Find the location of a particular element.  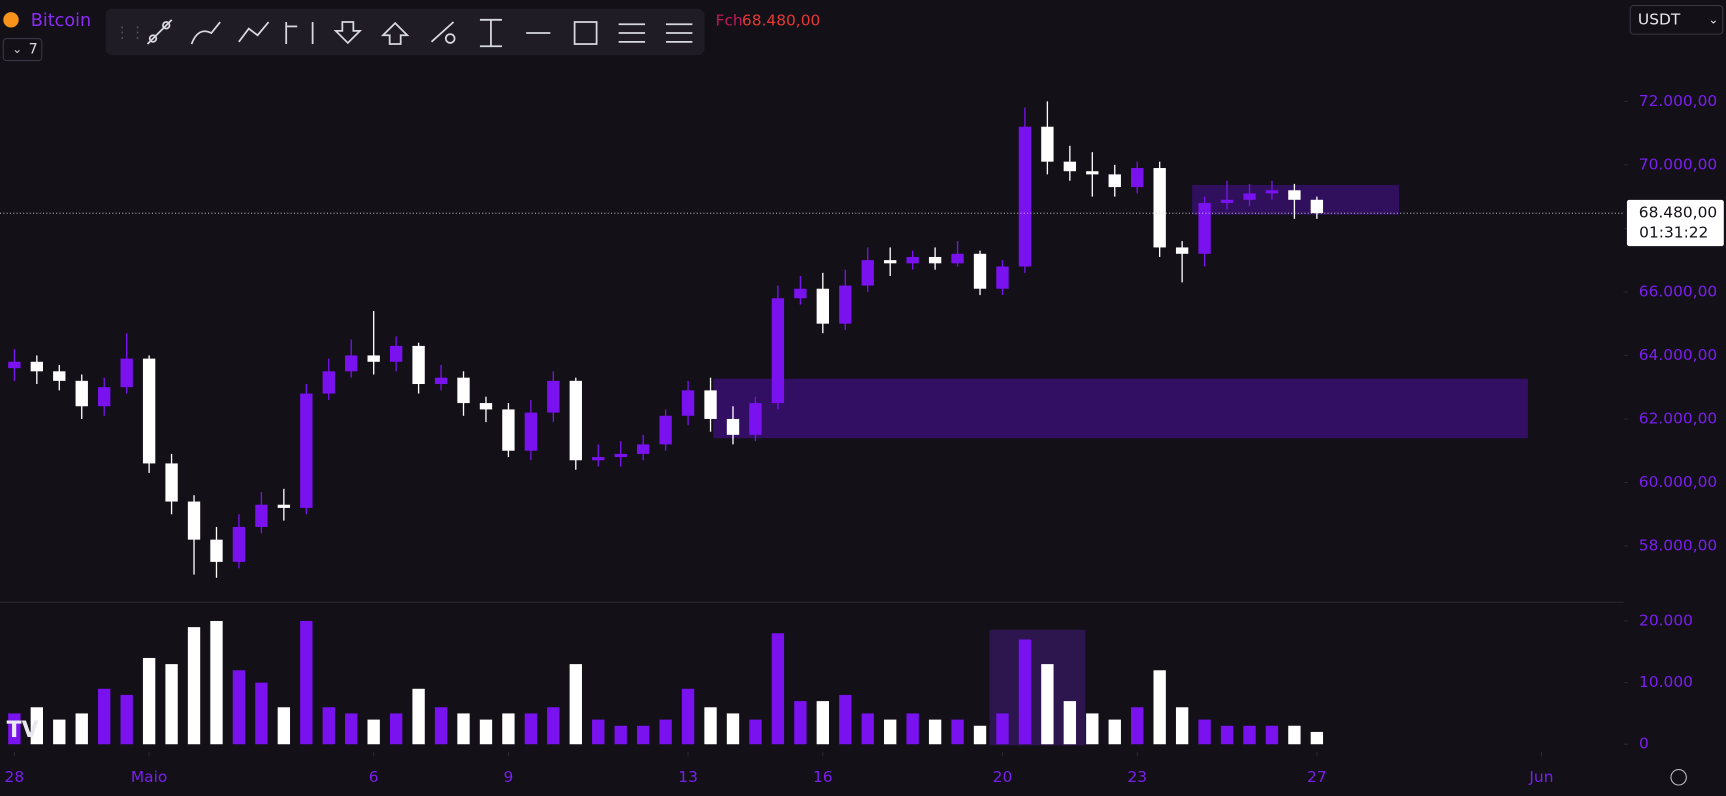

currency-select is located at coordinates (1676, 19).